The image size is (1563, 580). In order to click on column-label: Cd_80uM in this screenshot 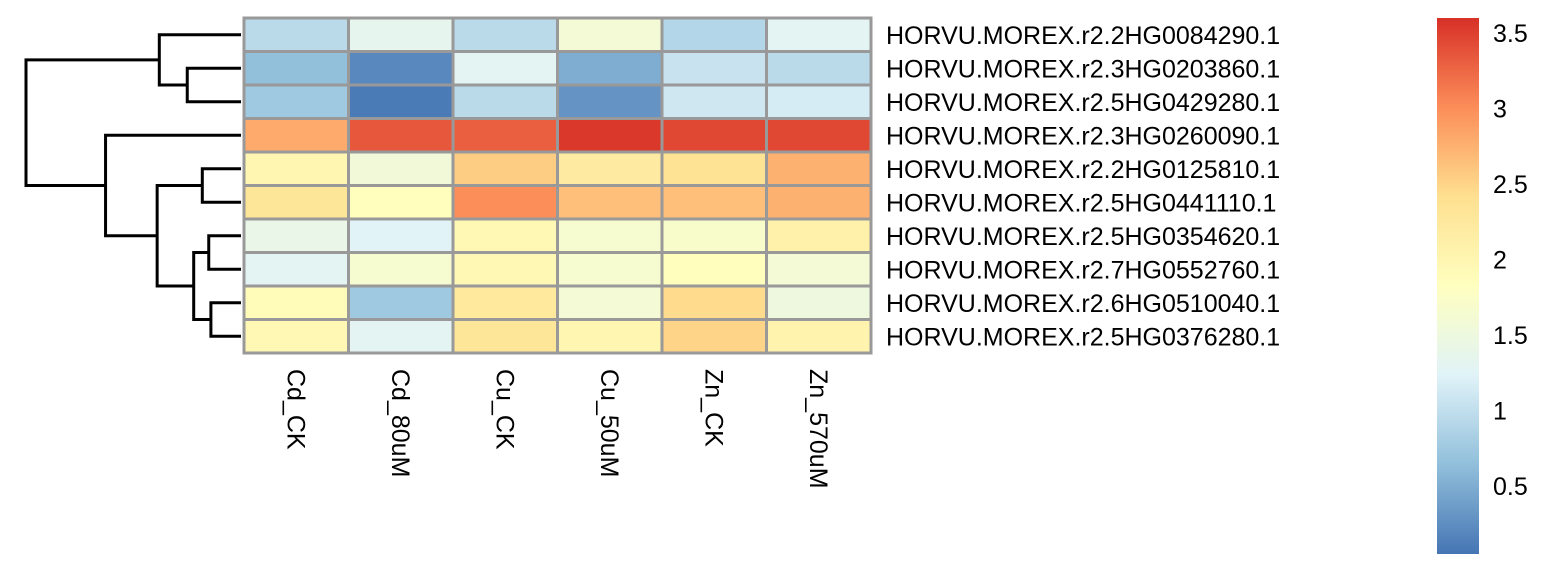, I will do `click(400, 423)`.